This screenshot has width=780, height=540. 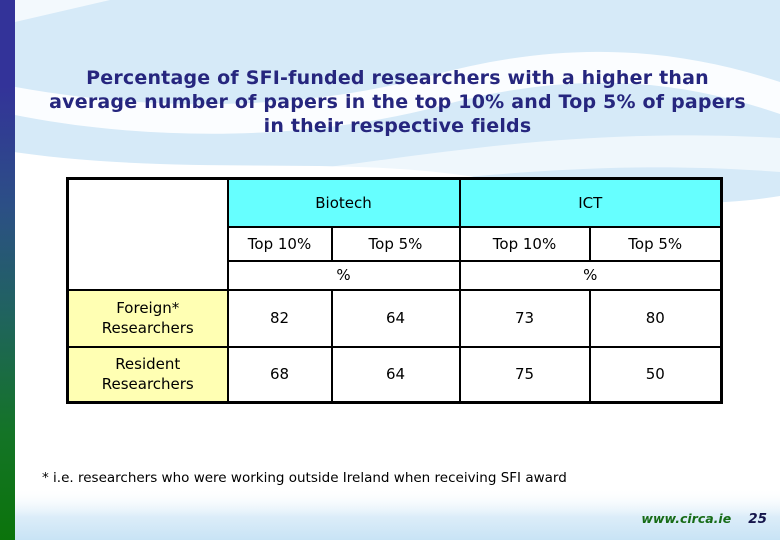 I want to click on cell-foreign-biotech-top5: 64, so click(x=395, y=318).